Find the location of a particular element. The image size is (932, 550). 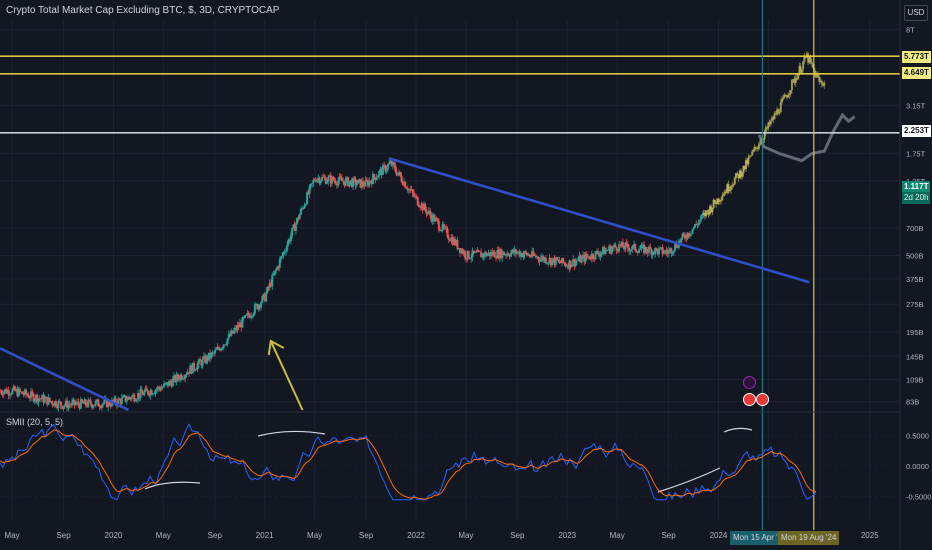

overlay-series is located at coordinates (806, 137).